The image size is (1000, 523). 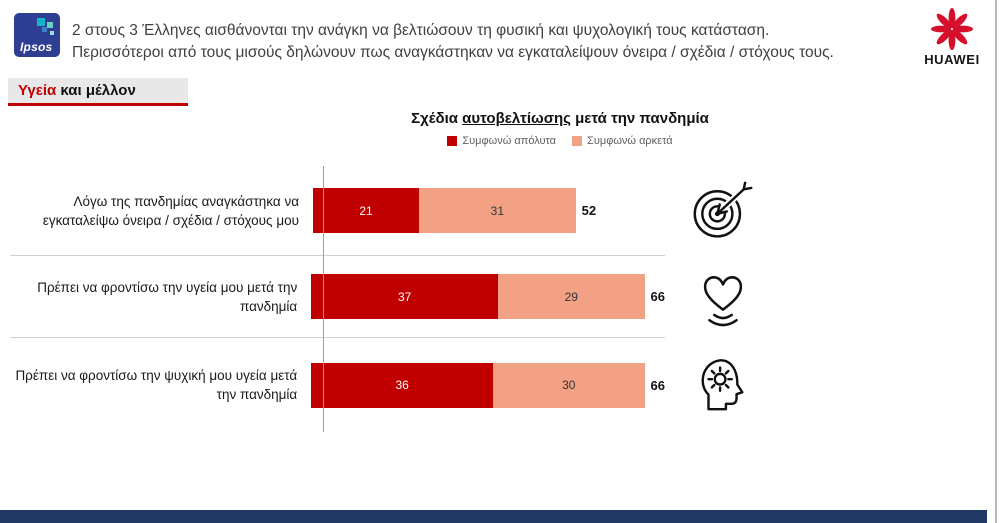 I want to click on chart-title-underlined: αυτοβελτίωσης, so click(x=516, y=118).